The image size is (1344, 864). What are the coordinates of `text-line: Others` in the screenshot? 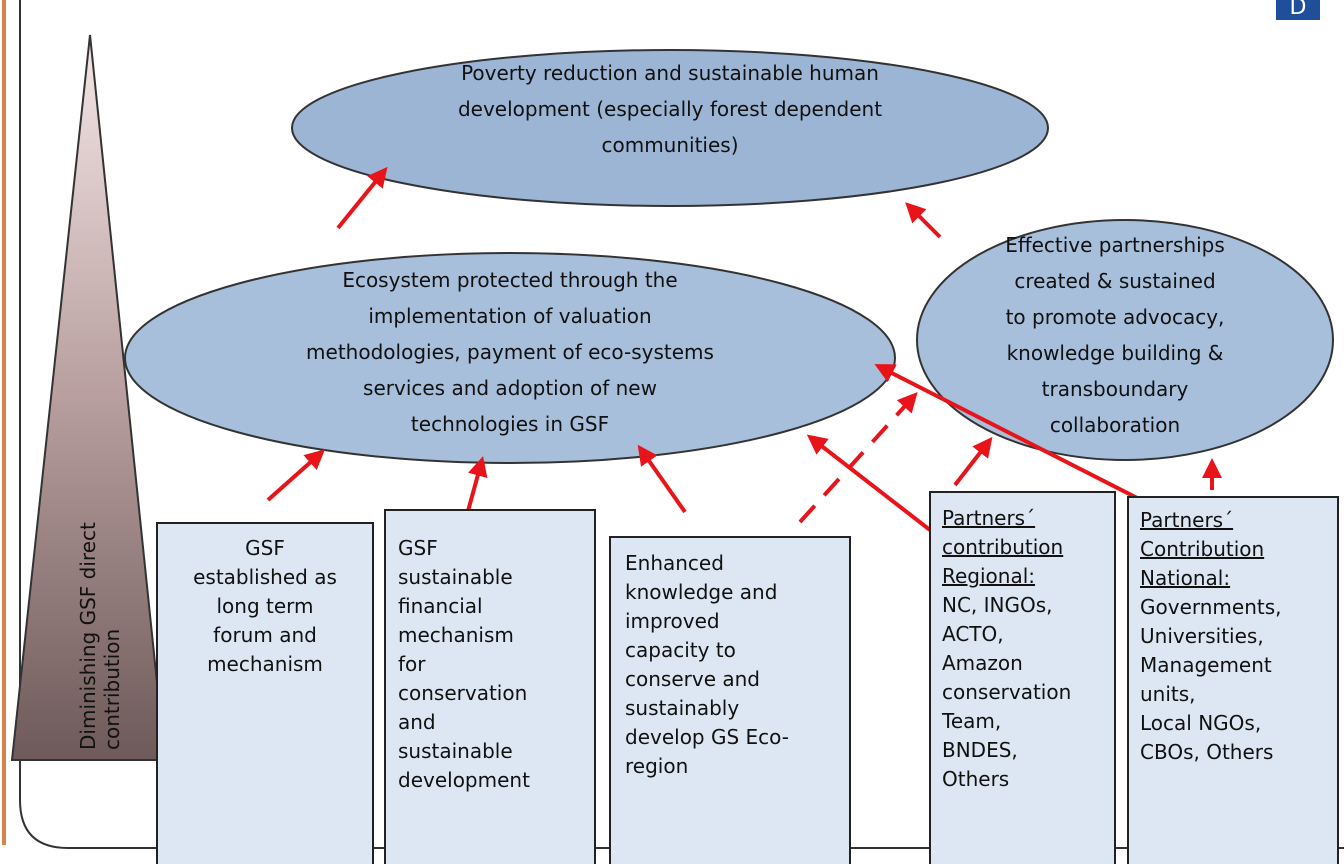 It's located at (975, 779).